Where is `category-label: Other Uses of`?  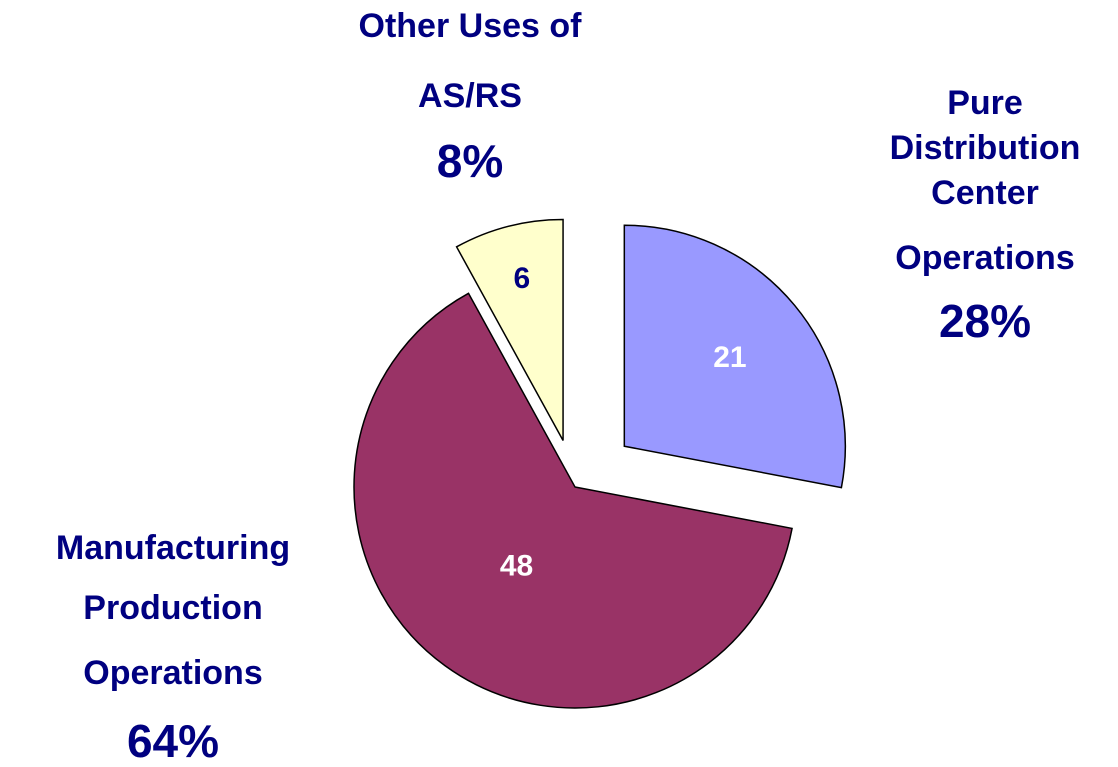
category-label: Other Uses of is located at coordinates (471, 26).